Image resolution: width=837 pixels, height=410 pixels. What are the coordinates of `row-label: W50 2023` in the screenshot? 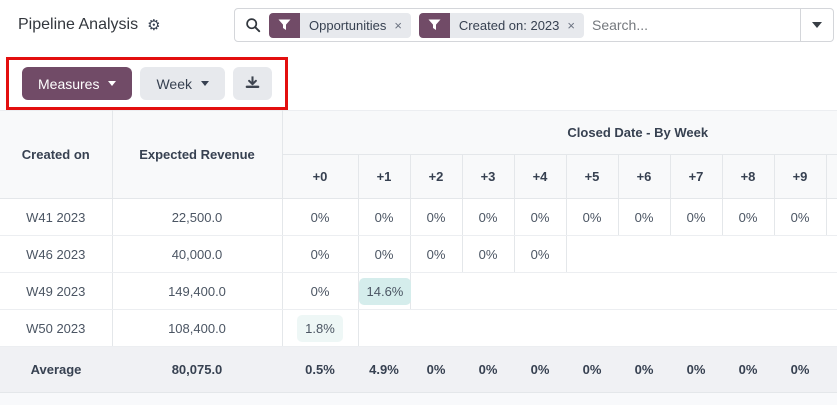 It's located at (56, 328).